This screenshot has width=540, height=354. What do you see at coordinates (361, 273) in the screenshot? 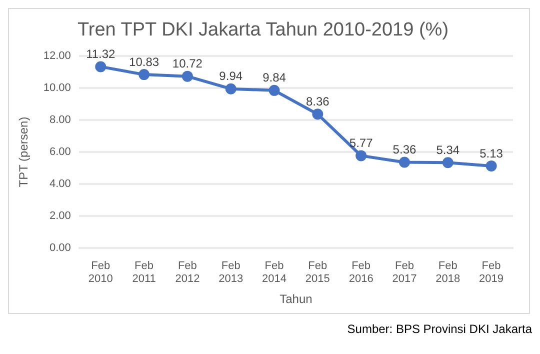
I see `x-tick-label: Feb 2016` at bounding box center [361, 273].